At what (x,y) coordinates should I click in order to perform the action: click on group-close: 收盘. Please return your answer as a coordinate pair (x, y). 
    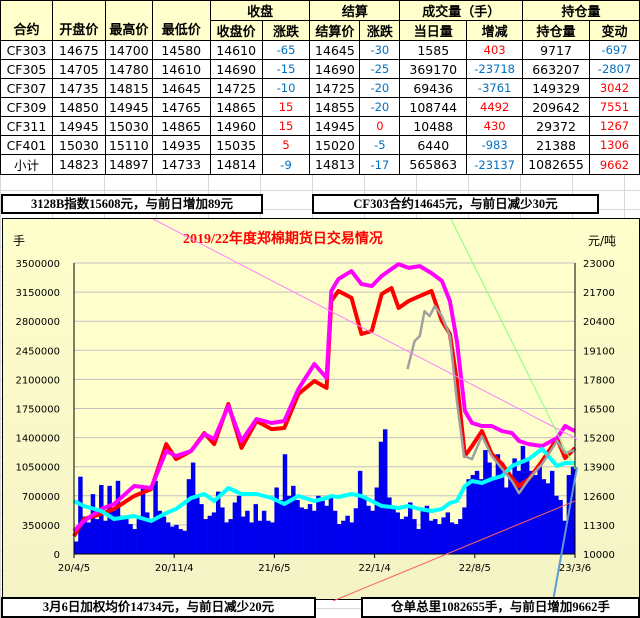
    Looking at the image, I should click on (260, 10).